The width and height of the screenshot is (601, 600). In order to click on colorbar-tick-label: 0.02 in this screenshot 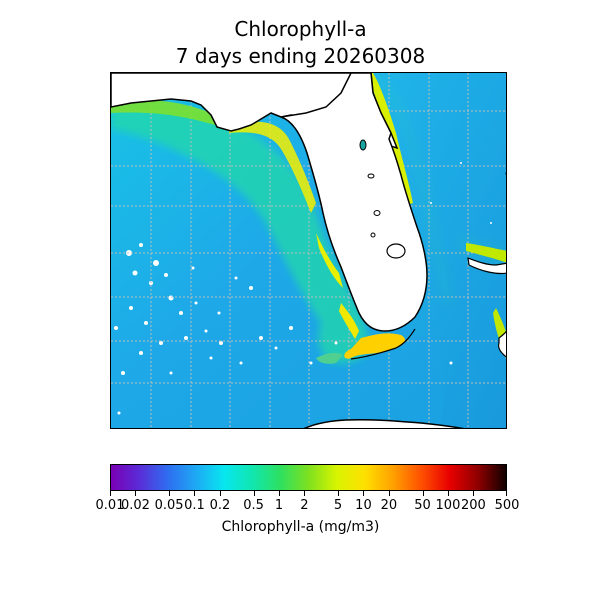, I will do `click(135, 505)`.